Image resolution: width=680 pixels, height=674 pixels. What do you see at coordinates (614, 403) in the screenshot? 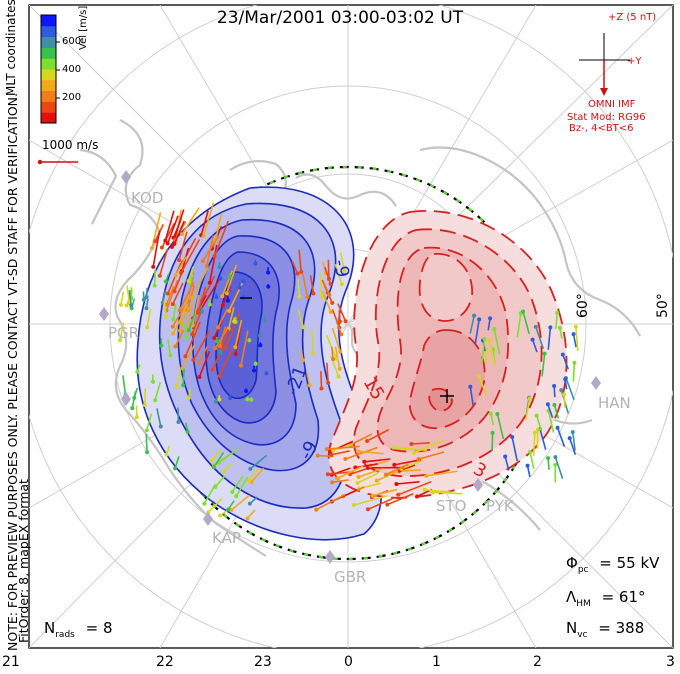
I see `site-label-han: HAN` at bounding box center [614, 403].